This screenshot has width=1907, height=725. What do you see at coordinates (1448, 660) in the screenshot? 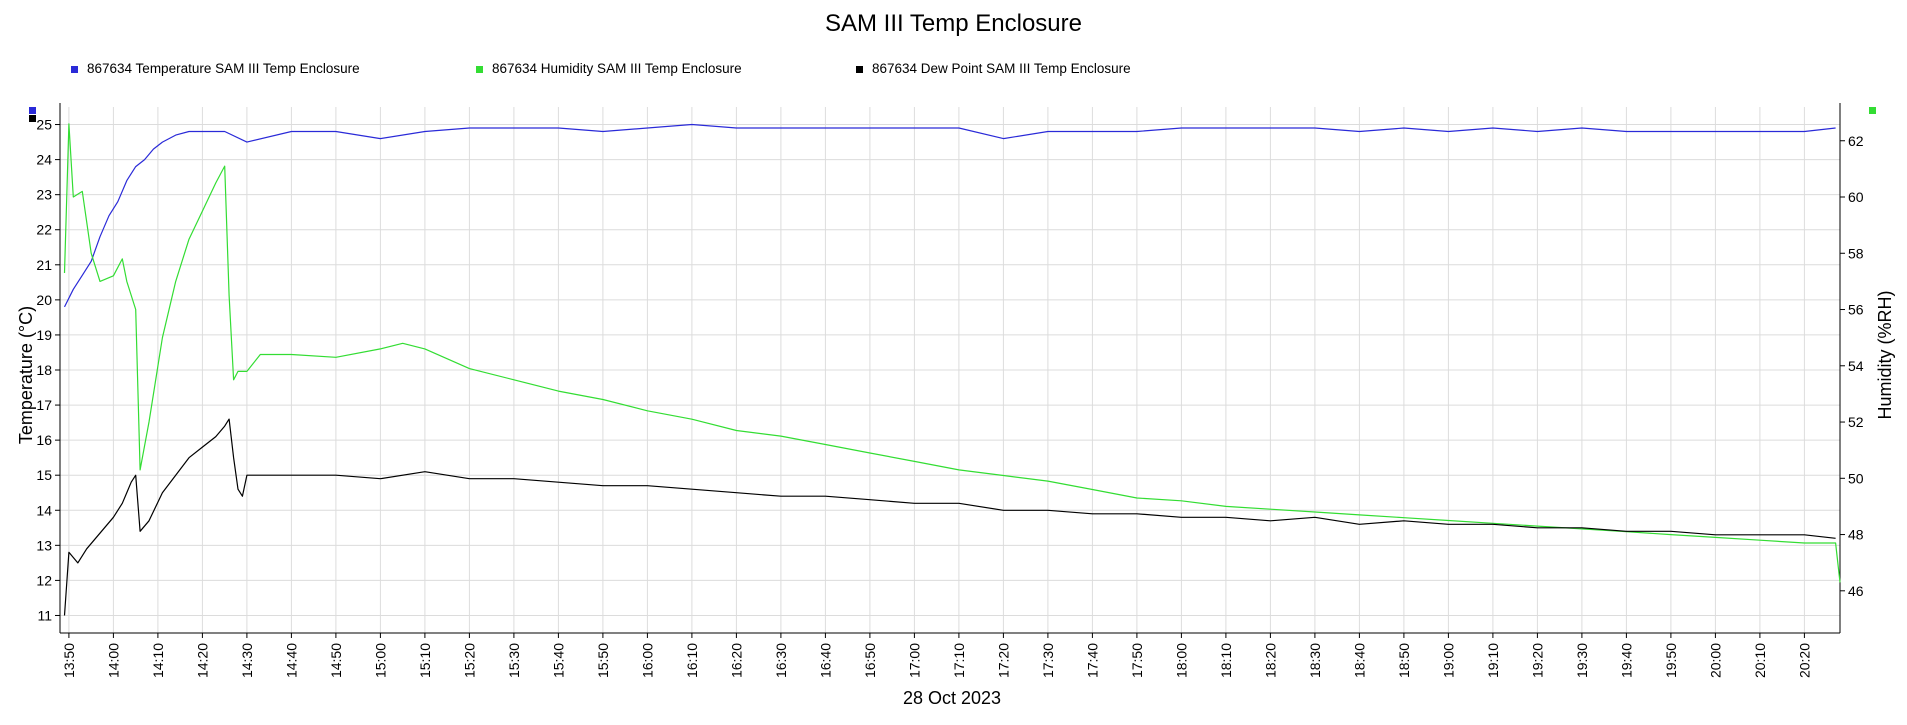
I see `x-tick-label: 19:00` at bounding box center [1448, 660].